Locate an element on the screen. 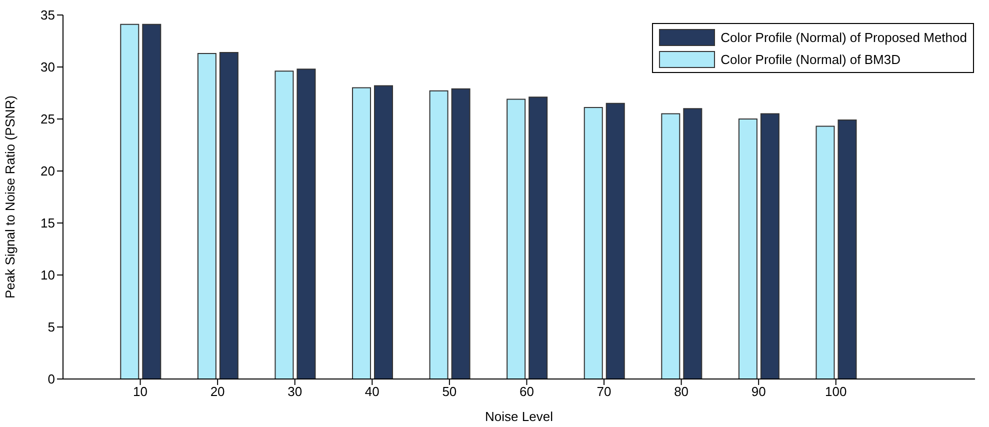  x-tick-label: 40 is located at coordinates (372, 392).